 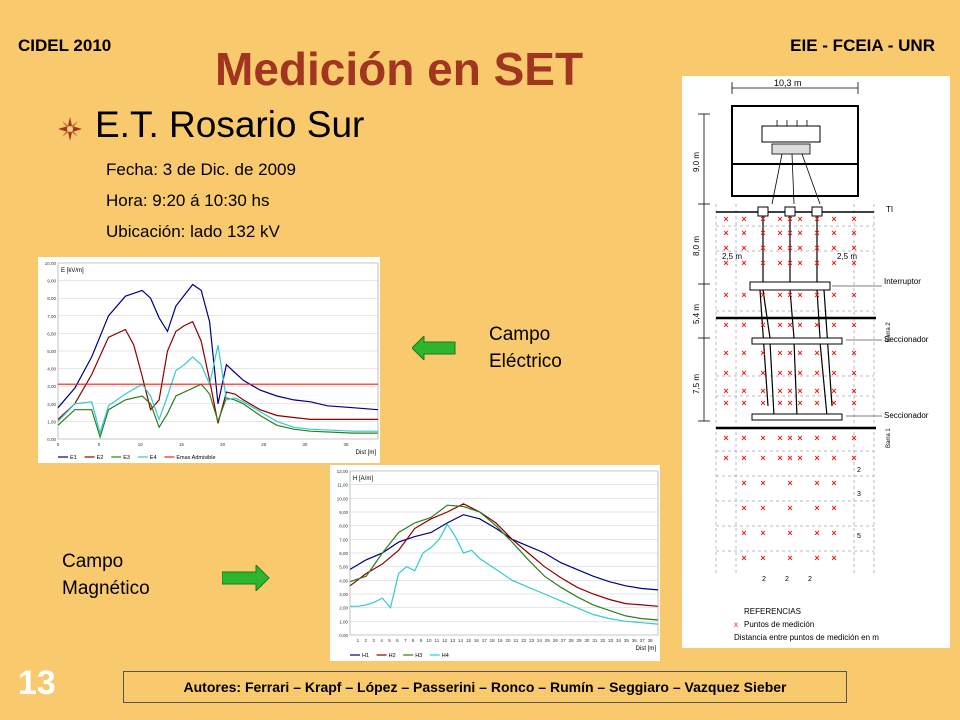 I want to click on h-chart-legend-label: H2, so click(x=392, y=656).